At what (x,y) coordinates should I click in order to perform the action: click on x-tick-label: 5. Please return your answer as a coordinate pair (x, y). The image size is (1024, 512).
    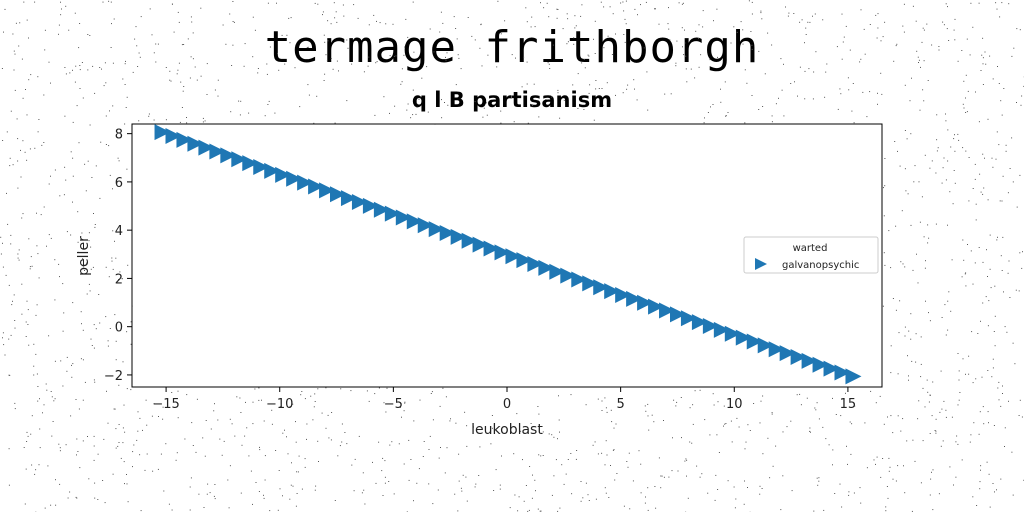
    Looking at the image, I should click on (620, 404).